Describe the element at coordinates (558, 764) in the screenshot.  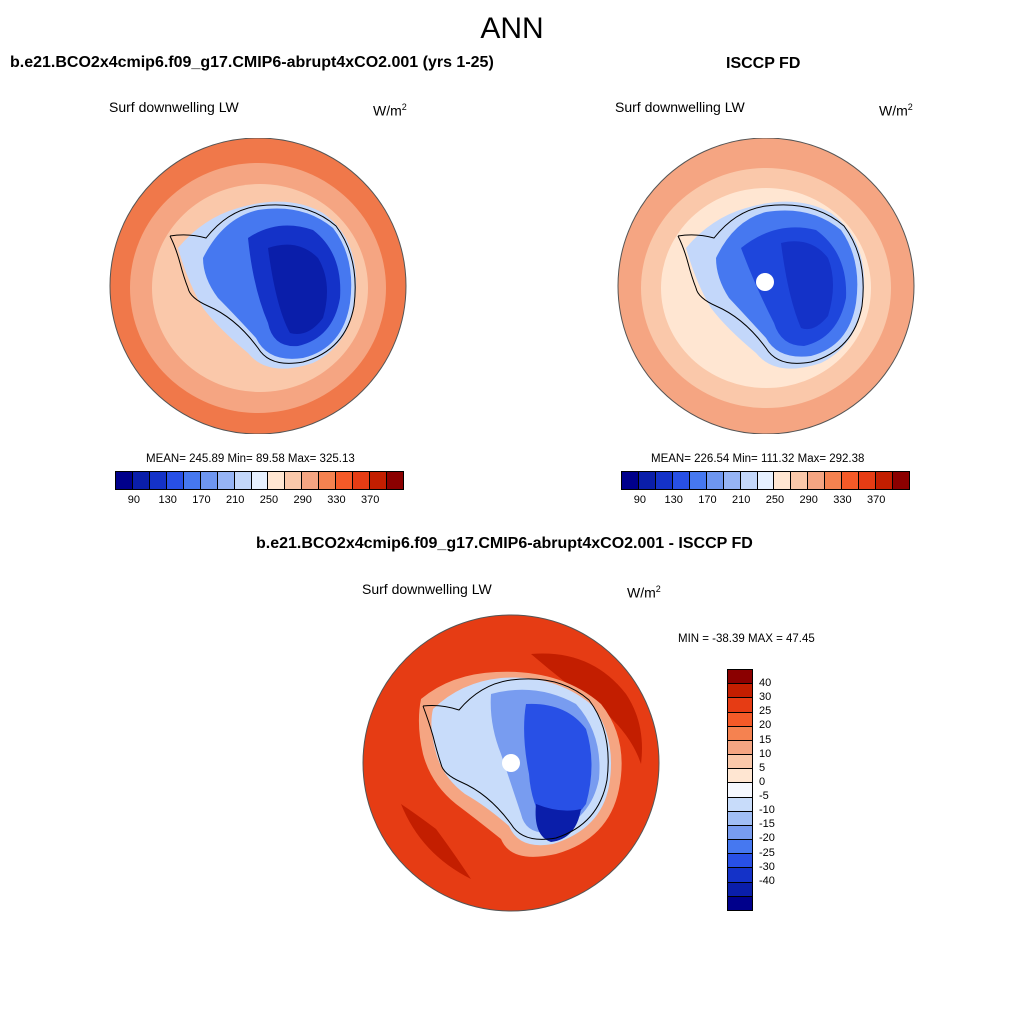
I see `diff-map-ice-core` at that location.